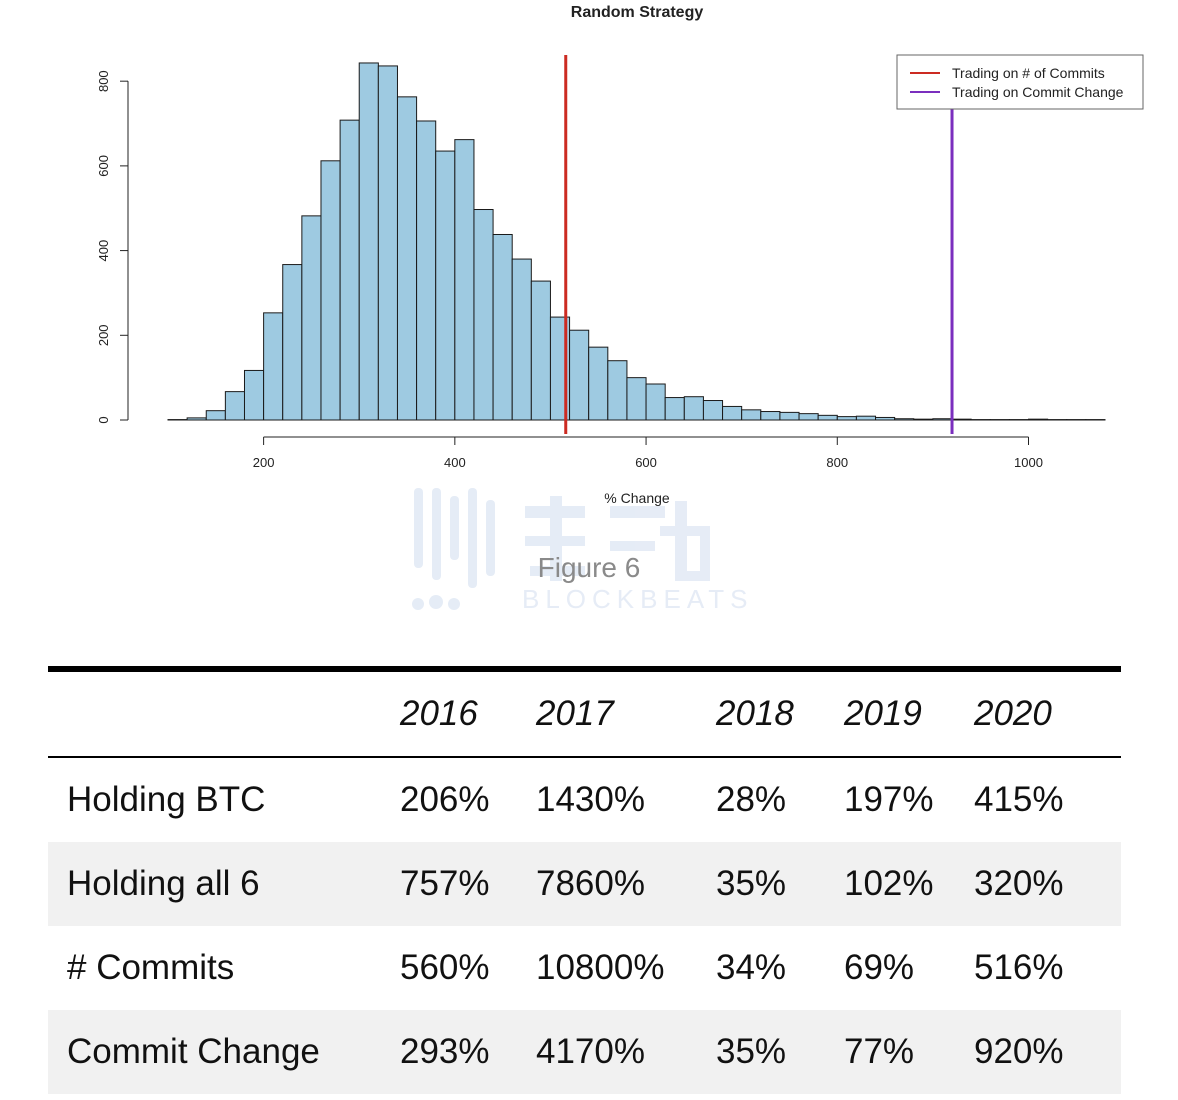  I want to click on legend-entry: Trading on Commit Change, so click(1038, 92).